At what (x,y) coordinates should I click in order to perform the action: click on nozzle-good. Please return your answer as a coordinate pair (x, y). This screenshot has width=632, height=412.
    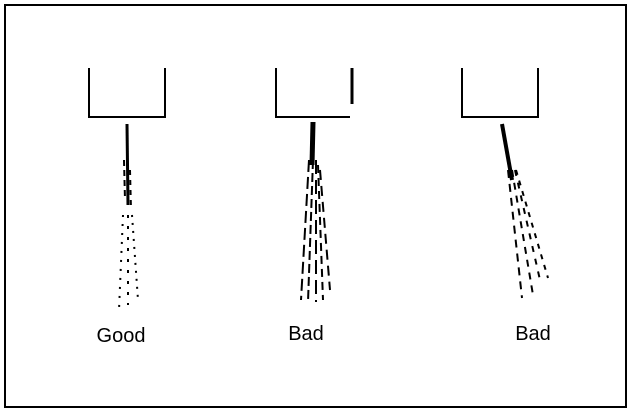
    Looking at the image, I should click on (127, 189).